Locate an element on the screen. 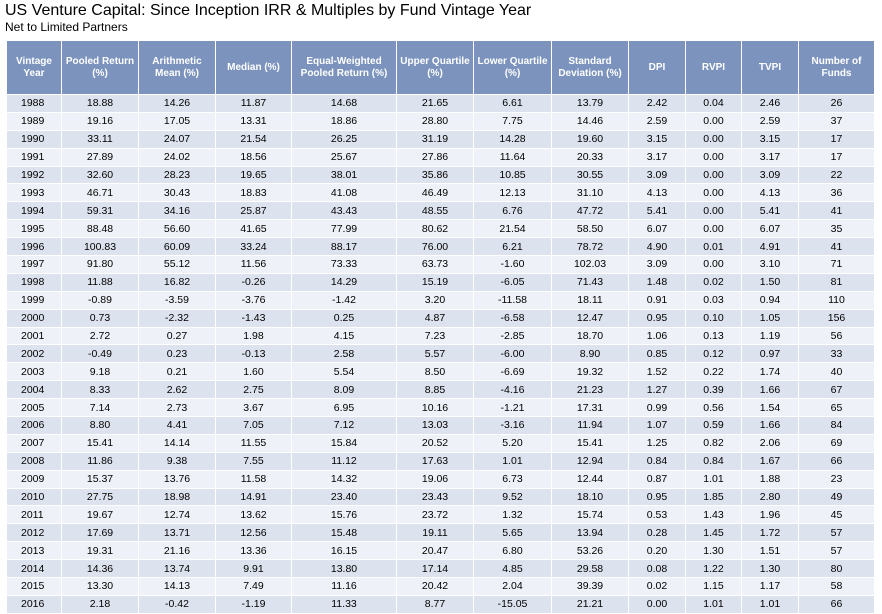  table-cell: 1.19 is located at coordinates (770, 336).